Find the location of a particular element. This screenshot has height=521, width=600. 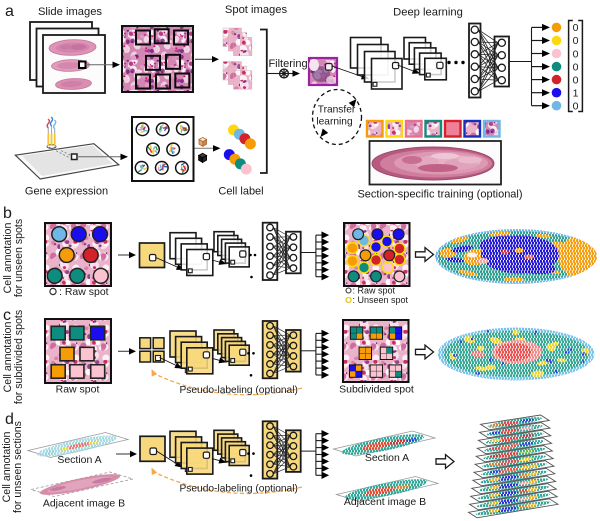

svg-text: Spot images is located at coordinates (256, 10).